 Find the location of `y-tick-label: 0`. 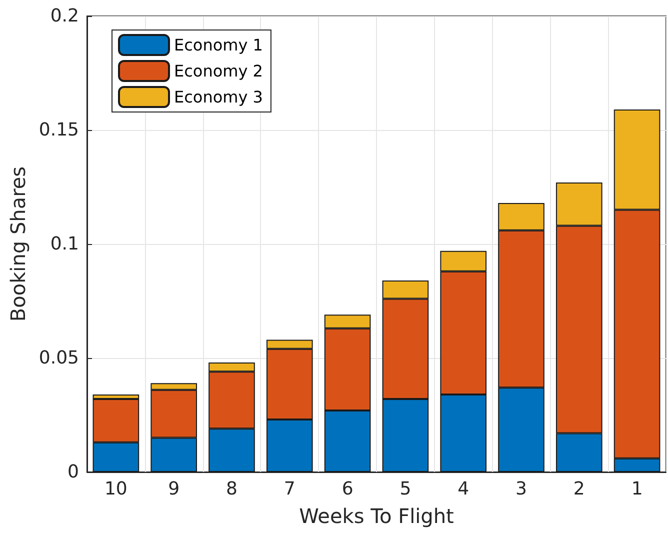

y-tick-label: 0 is located at coordinates (73, 472).